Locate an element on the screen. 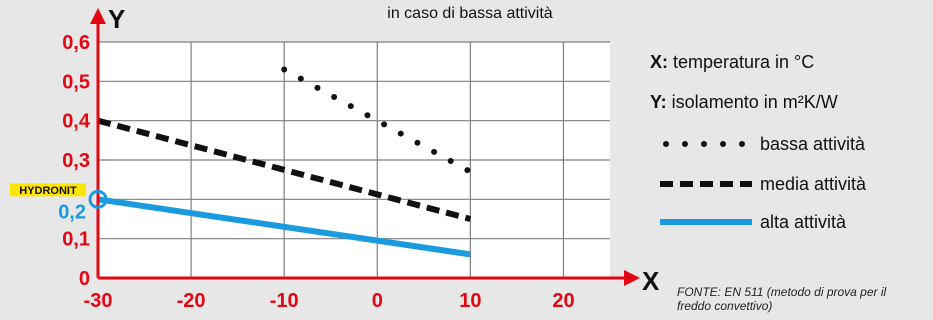 Image resolution: width=933 pixels, height=320 pixels. legend-series-label: bassa attività is located at coordinates (813, 144).